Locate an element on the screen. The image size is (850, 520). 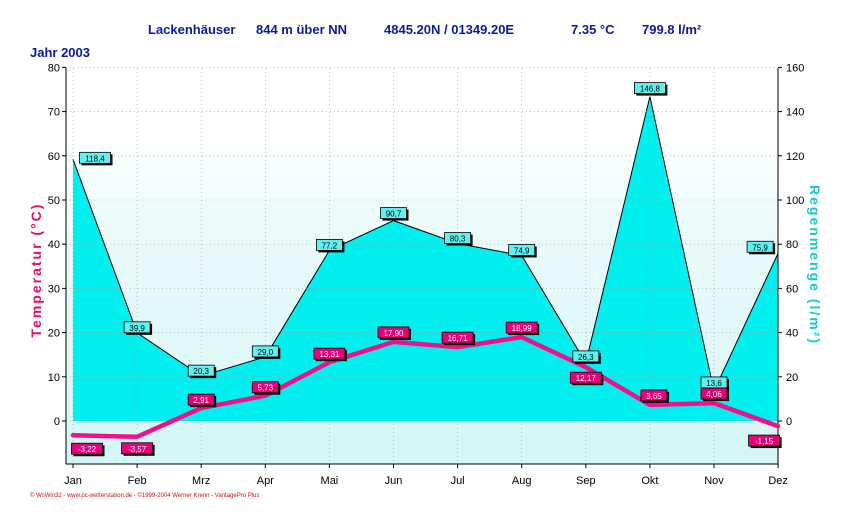
left-tick-label: 0 is located at coordinates (57, 422).